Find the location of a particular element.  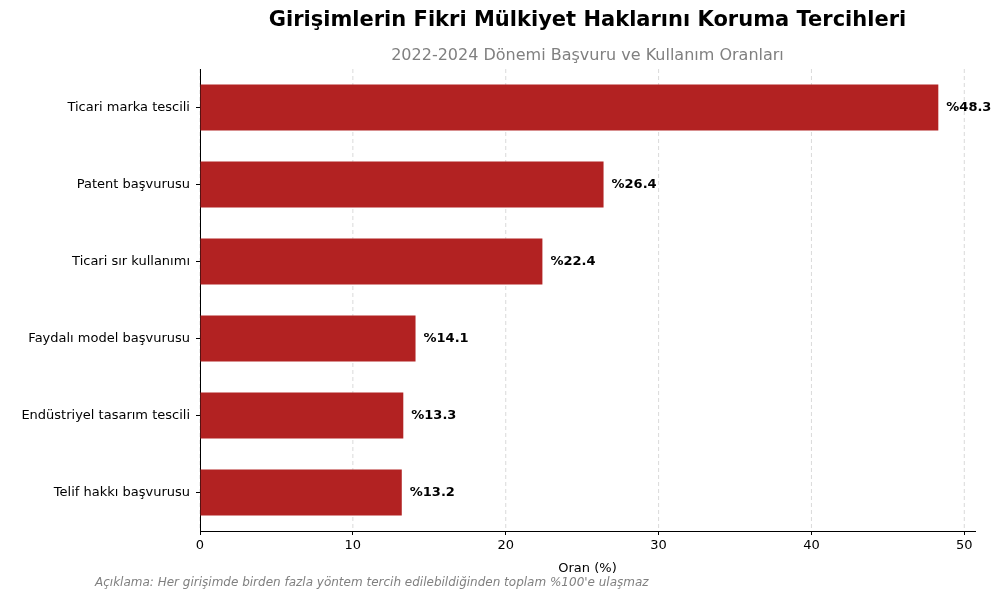

y-tick-label: Ticari marka tescili is located at coordinates (128, 106).